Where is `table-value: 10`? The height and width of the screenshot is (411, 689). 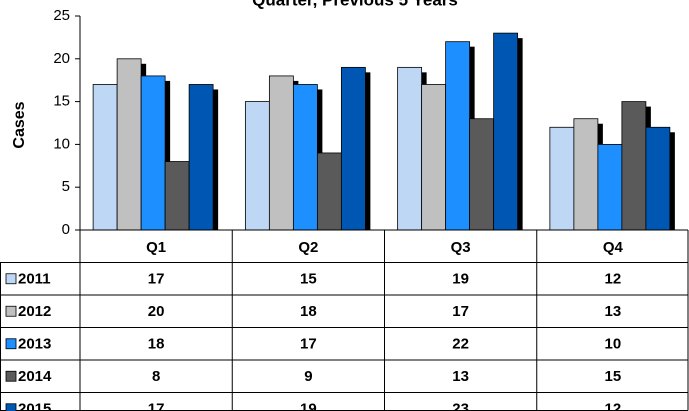
table-value: 10 is located at coordinates (613, 344).